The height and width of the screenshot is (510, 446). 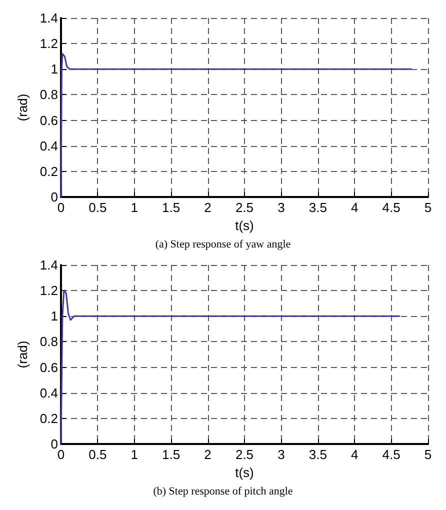 I want to click on text: (b) Step response of pitch angle, so click(x=223, y=492).